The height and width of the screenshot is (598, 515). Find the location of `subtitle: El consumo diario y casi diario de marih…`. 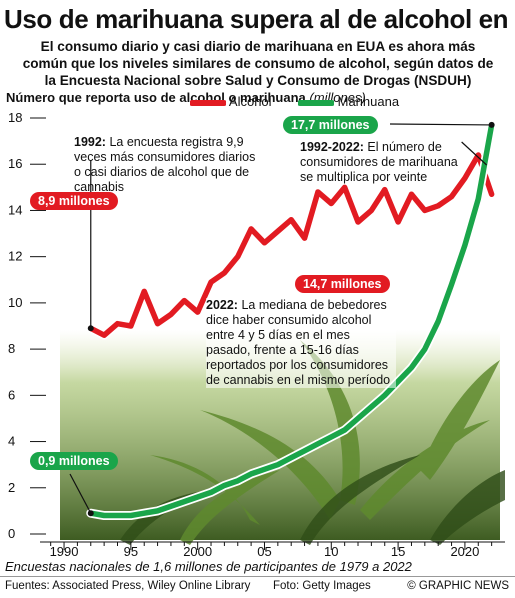

subtitle: El consumo diario y casi diario de marih… is located at coordinates (258, 63).